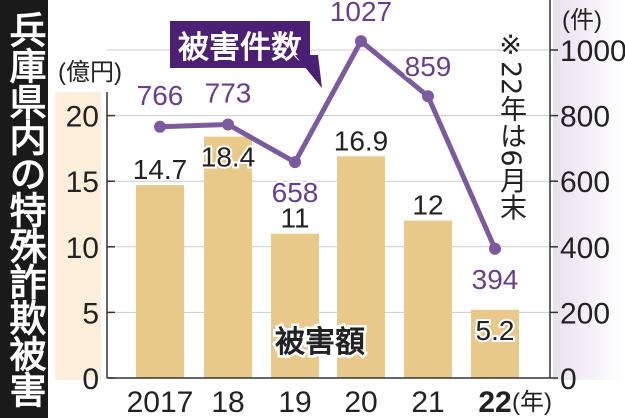  Describe the element at coordinates (24, 209) in the screenshot. I see `chart-title: 兵庫県内の特殊詐欺被害` at that location.